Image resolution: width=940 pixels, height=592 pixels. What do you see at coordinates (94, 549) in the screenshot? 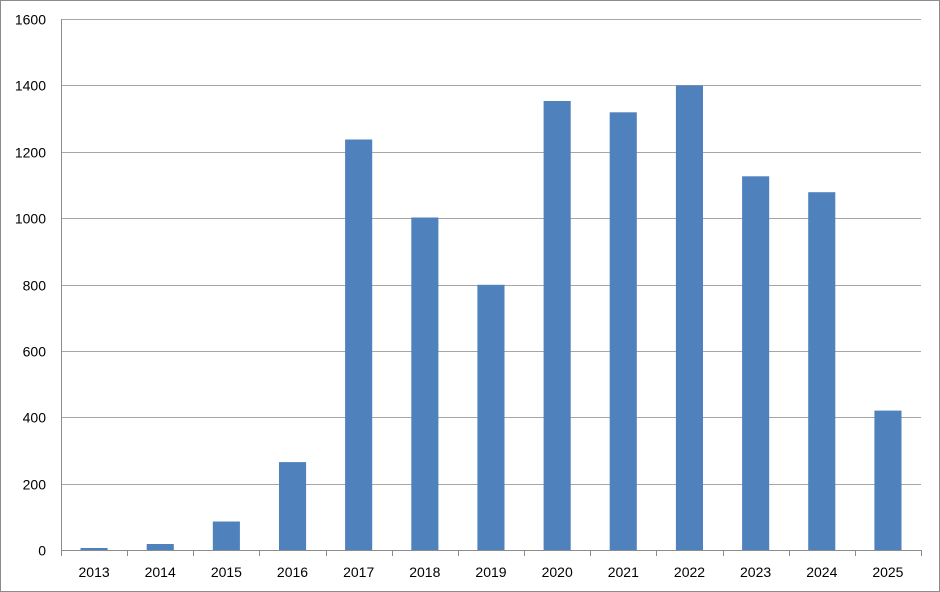
I see `bar-2013` at bounding box center [94, 549].